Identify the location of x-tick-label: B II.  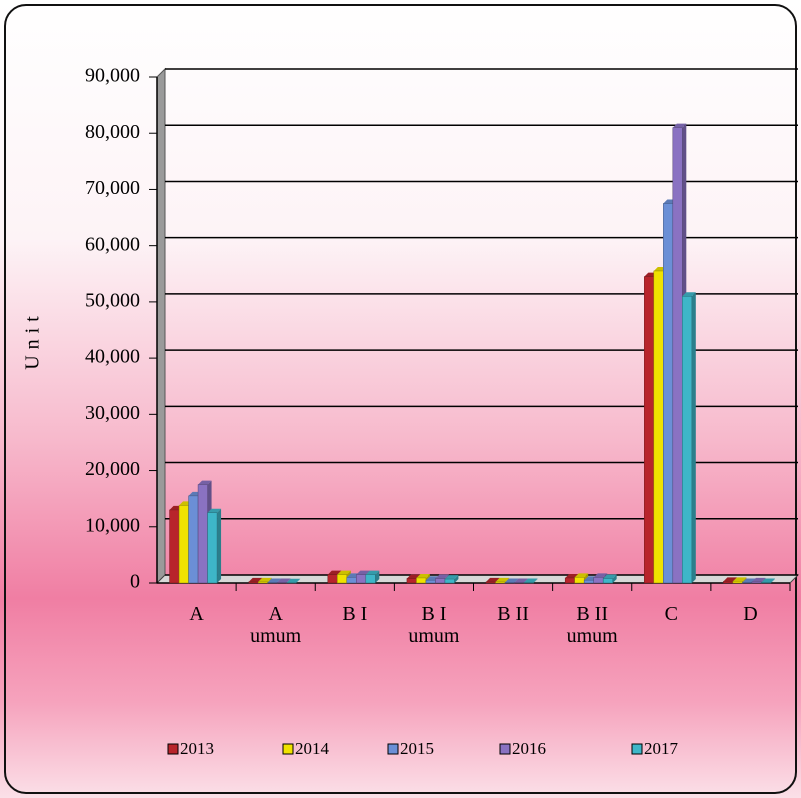
(513, 614).